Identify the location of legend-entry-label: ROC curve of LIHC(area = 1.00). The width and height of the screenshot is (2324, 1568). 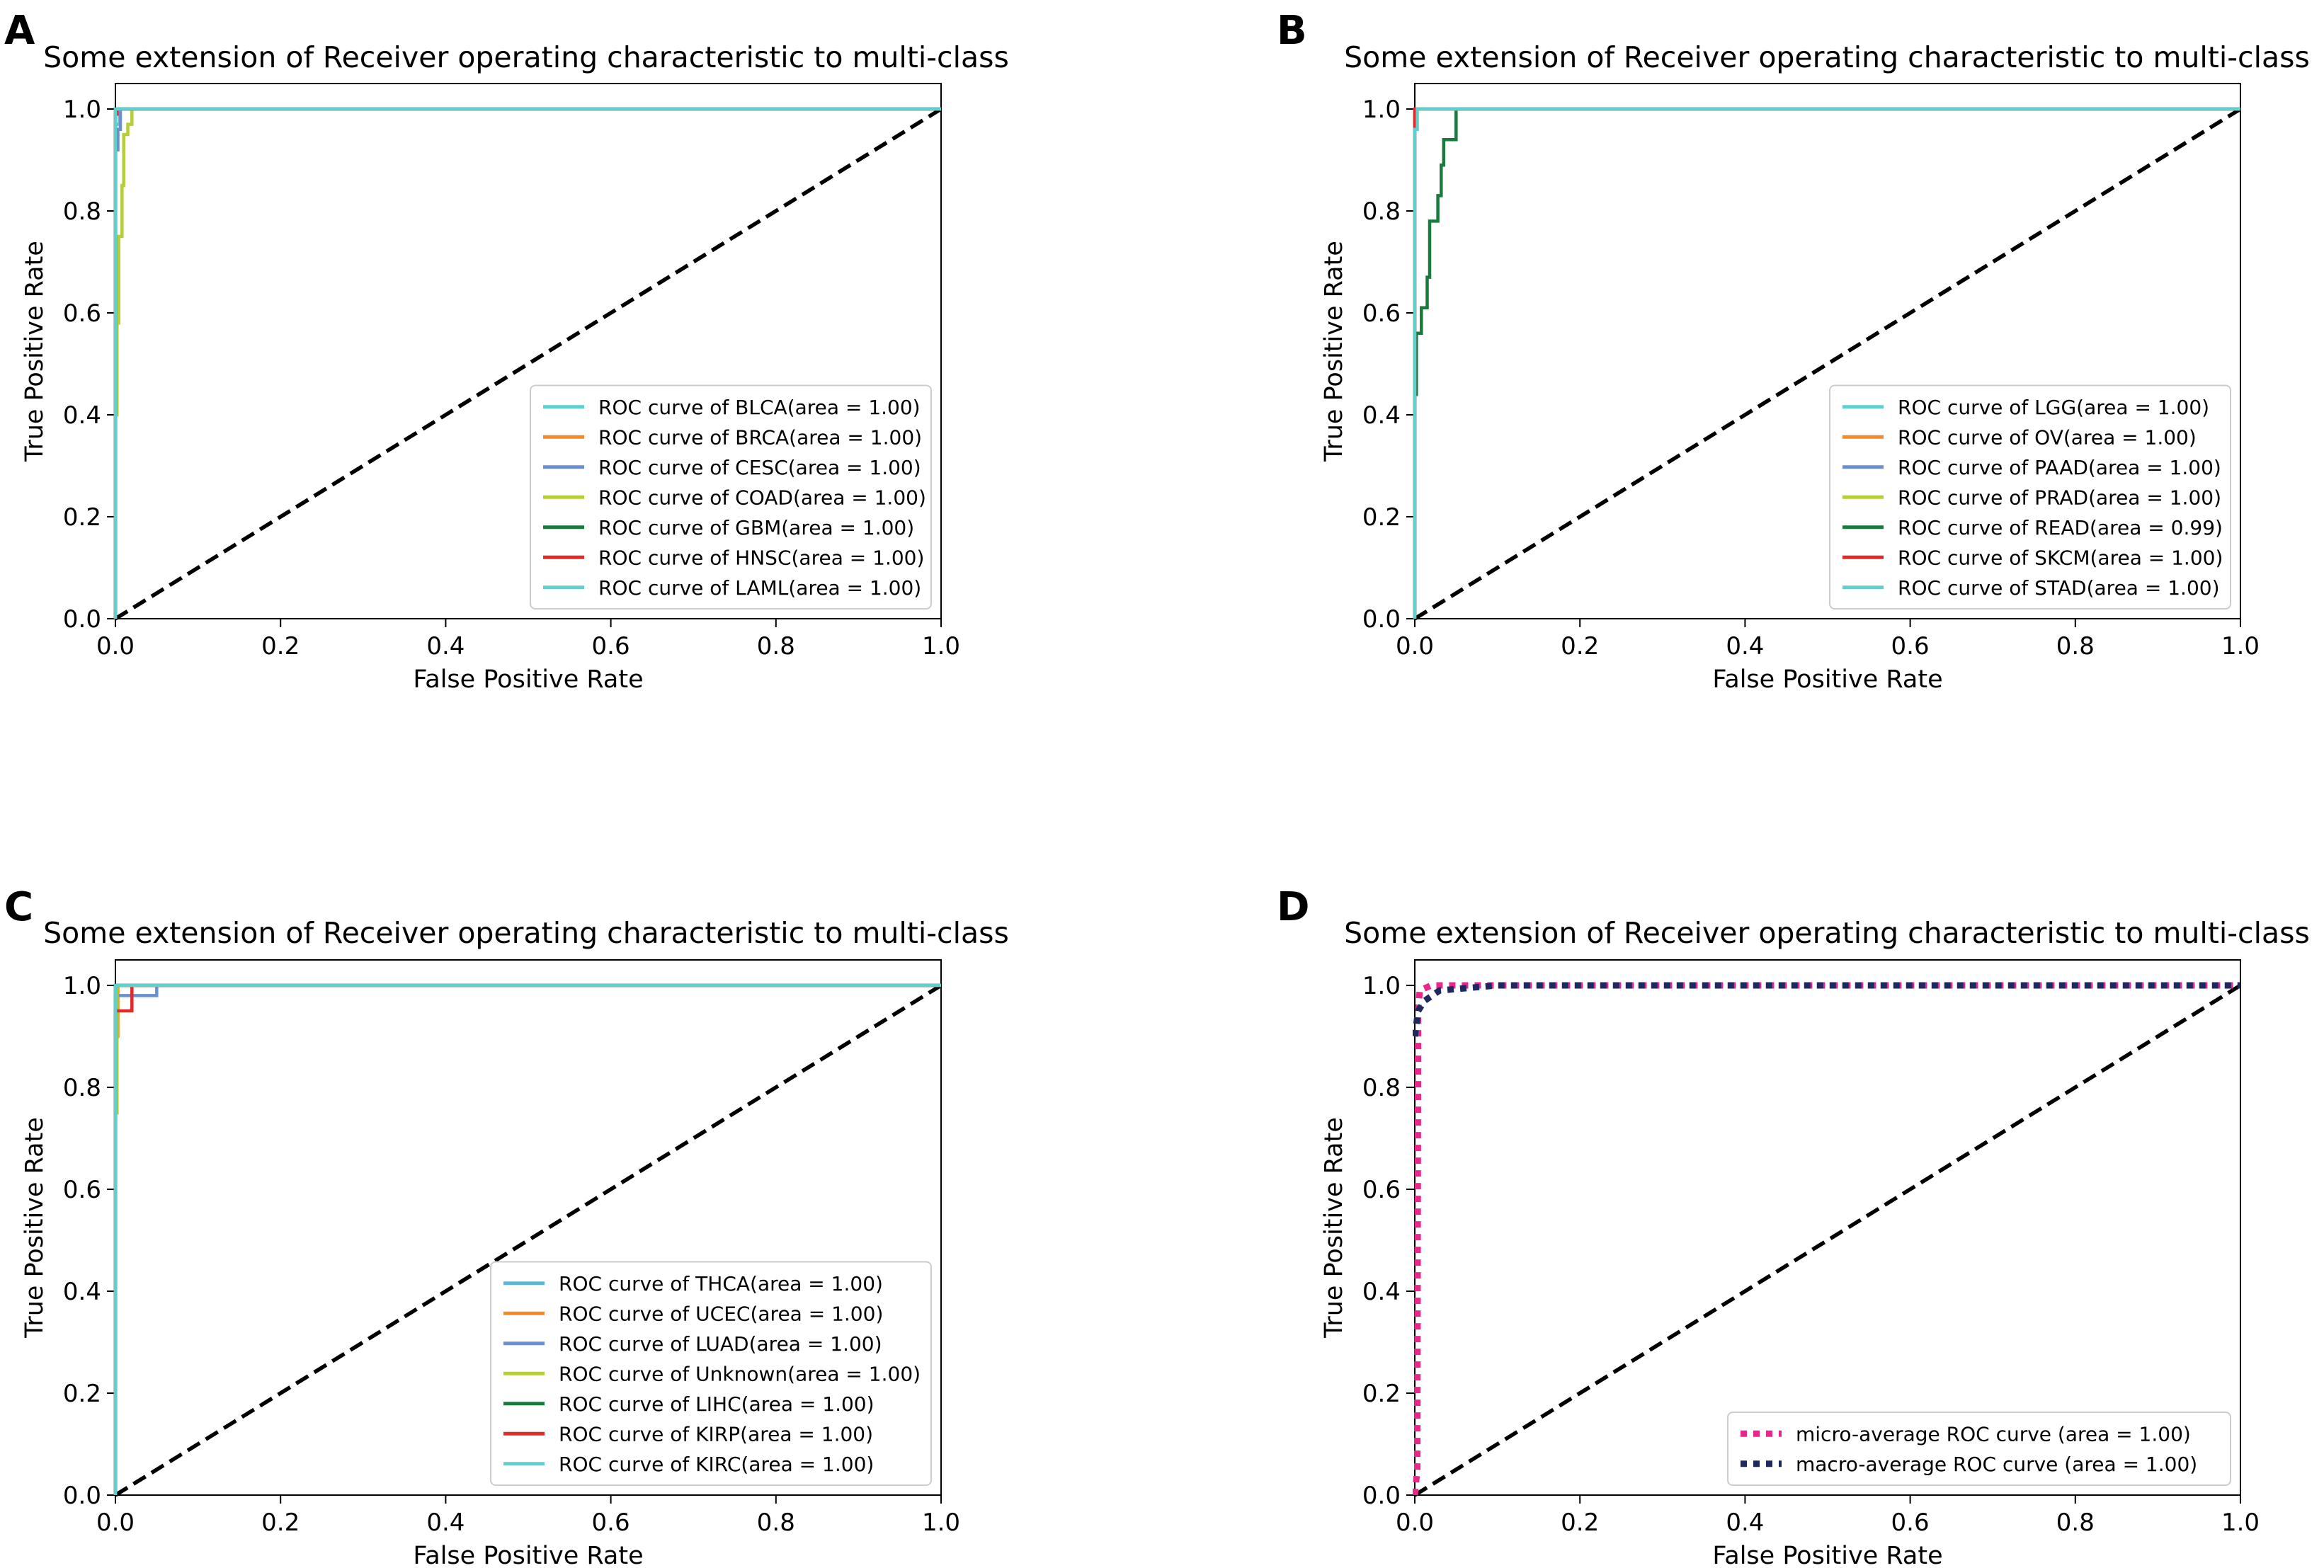
(717, 1404).